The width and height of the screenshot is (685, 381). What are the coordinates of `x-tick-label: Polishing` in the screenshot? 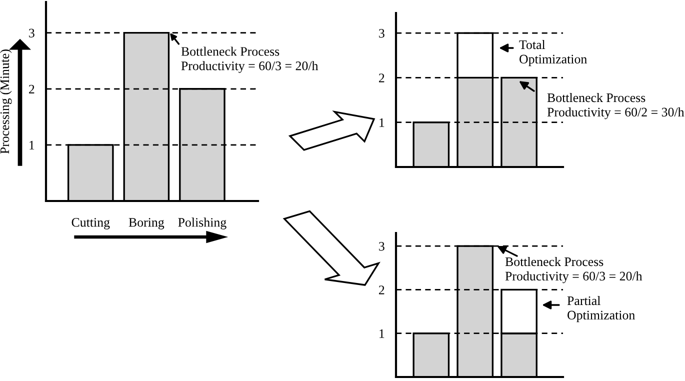 It's located at (202, 224).